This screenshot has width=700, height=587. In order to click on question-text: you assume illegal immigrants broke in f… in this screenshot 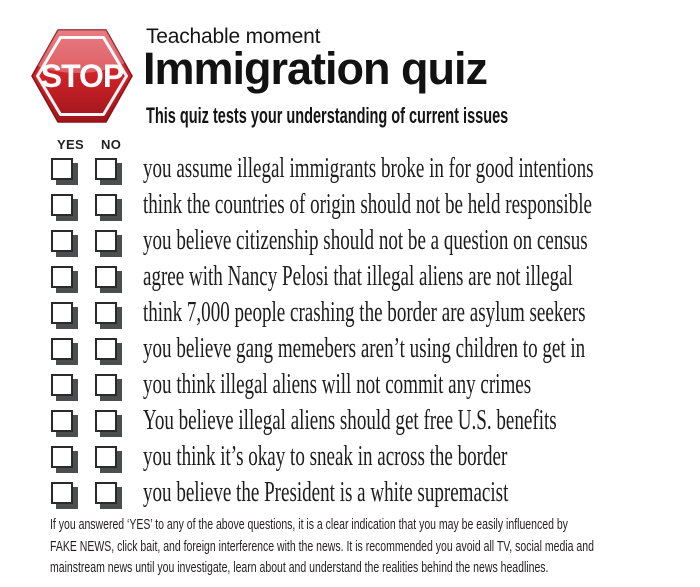, I will do `click(368, 168)`.